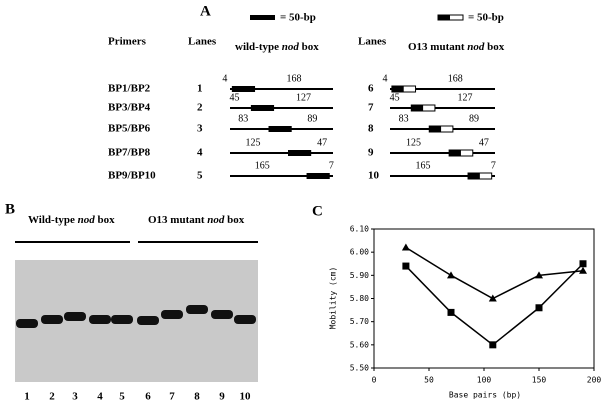  What do you see at coordinates (122, 397) in the screenshot?
I see `lane-number: 5` at bounding box center [122, 397].